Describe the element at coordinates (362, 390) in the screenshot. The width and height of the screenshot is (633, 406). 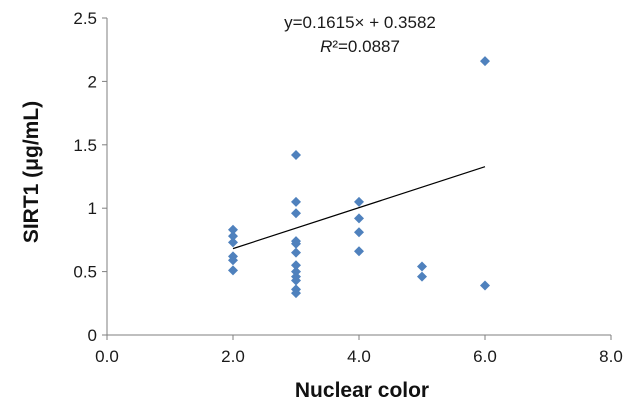
I see `x-axis-title: Nuclear color` at that location.